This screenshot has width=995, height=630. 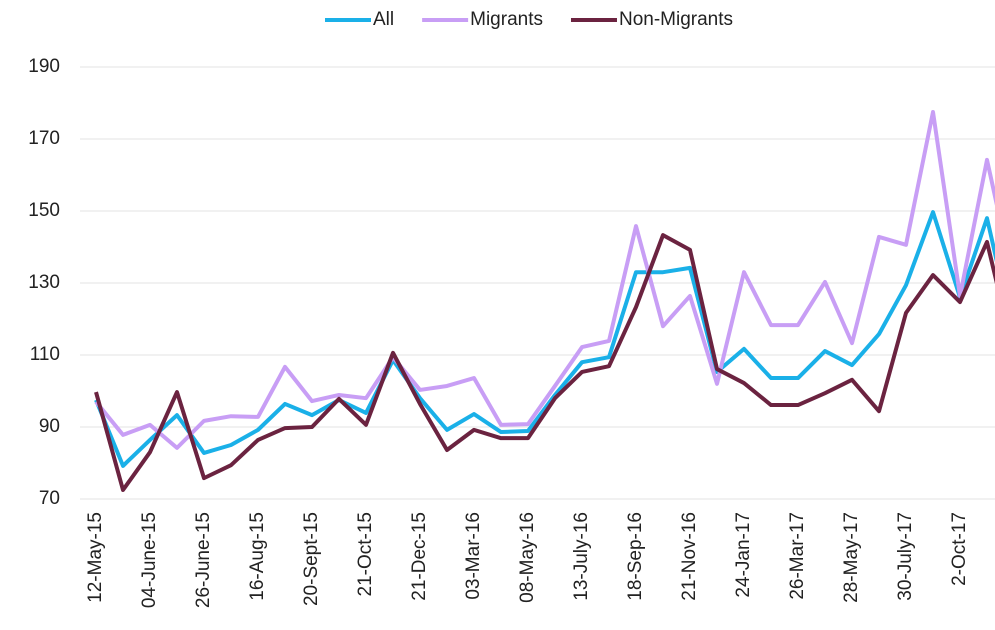 I want to click on x-tick-label: 2-Oct-17, so click(x=959, y=549).